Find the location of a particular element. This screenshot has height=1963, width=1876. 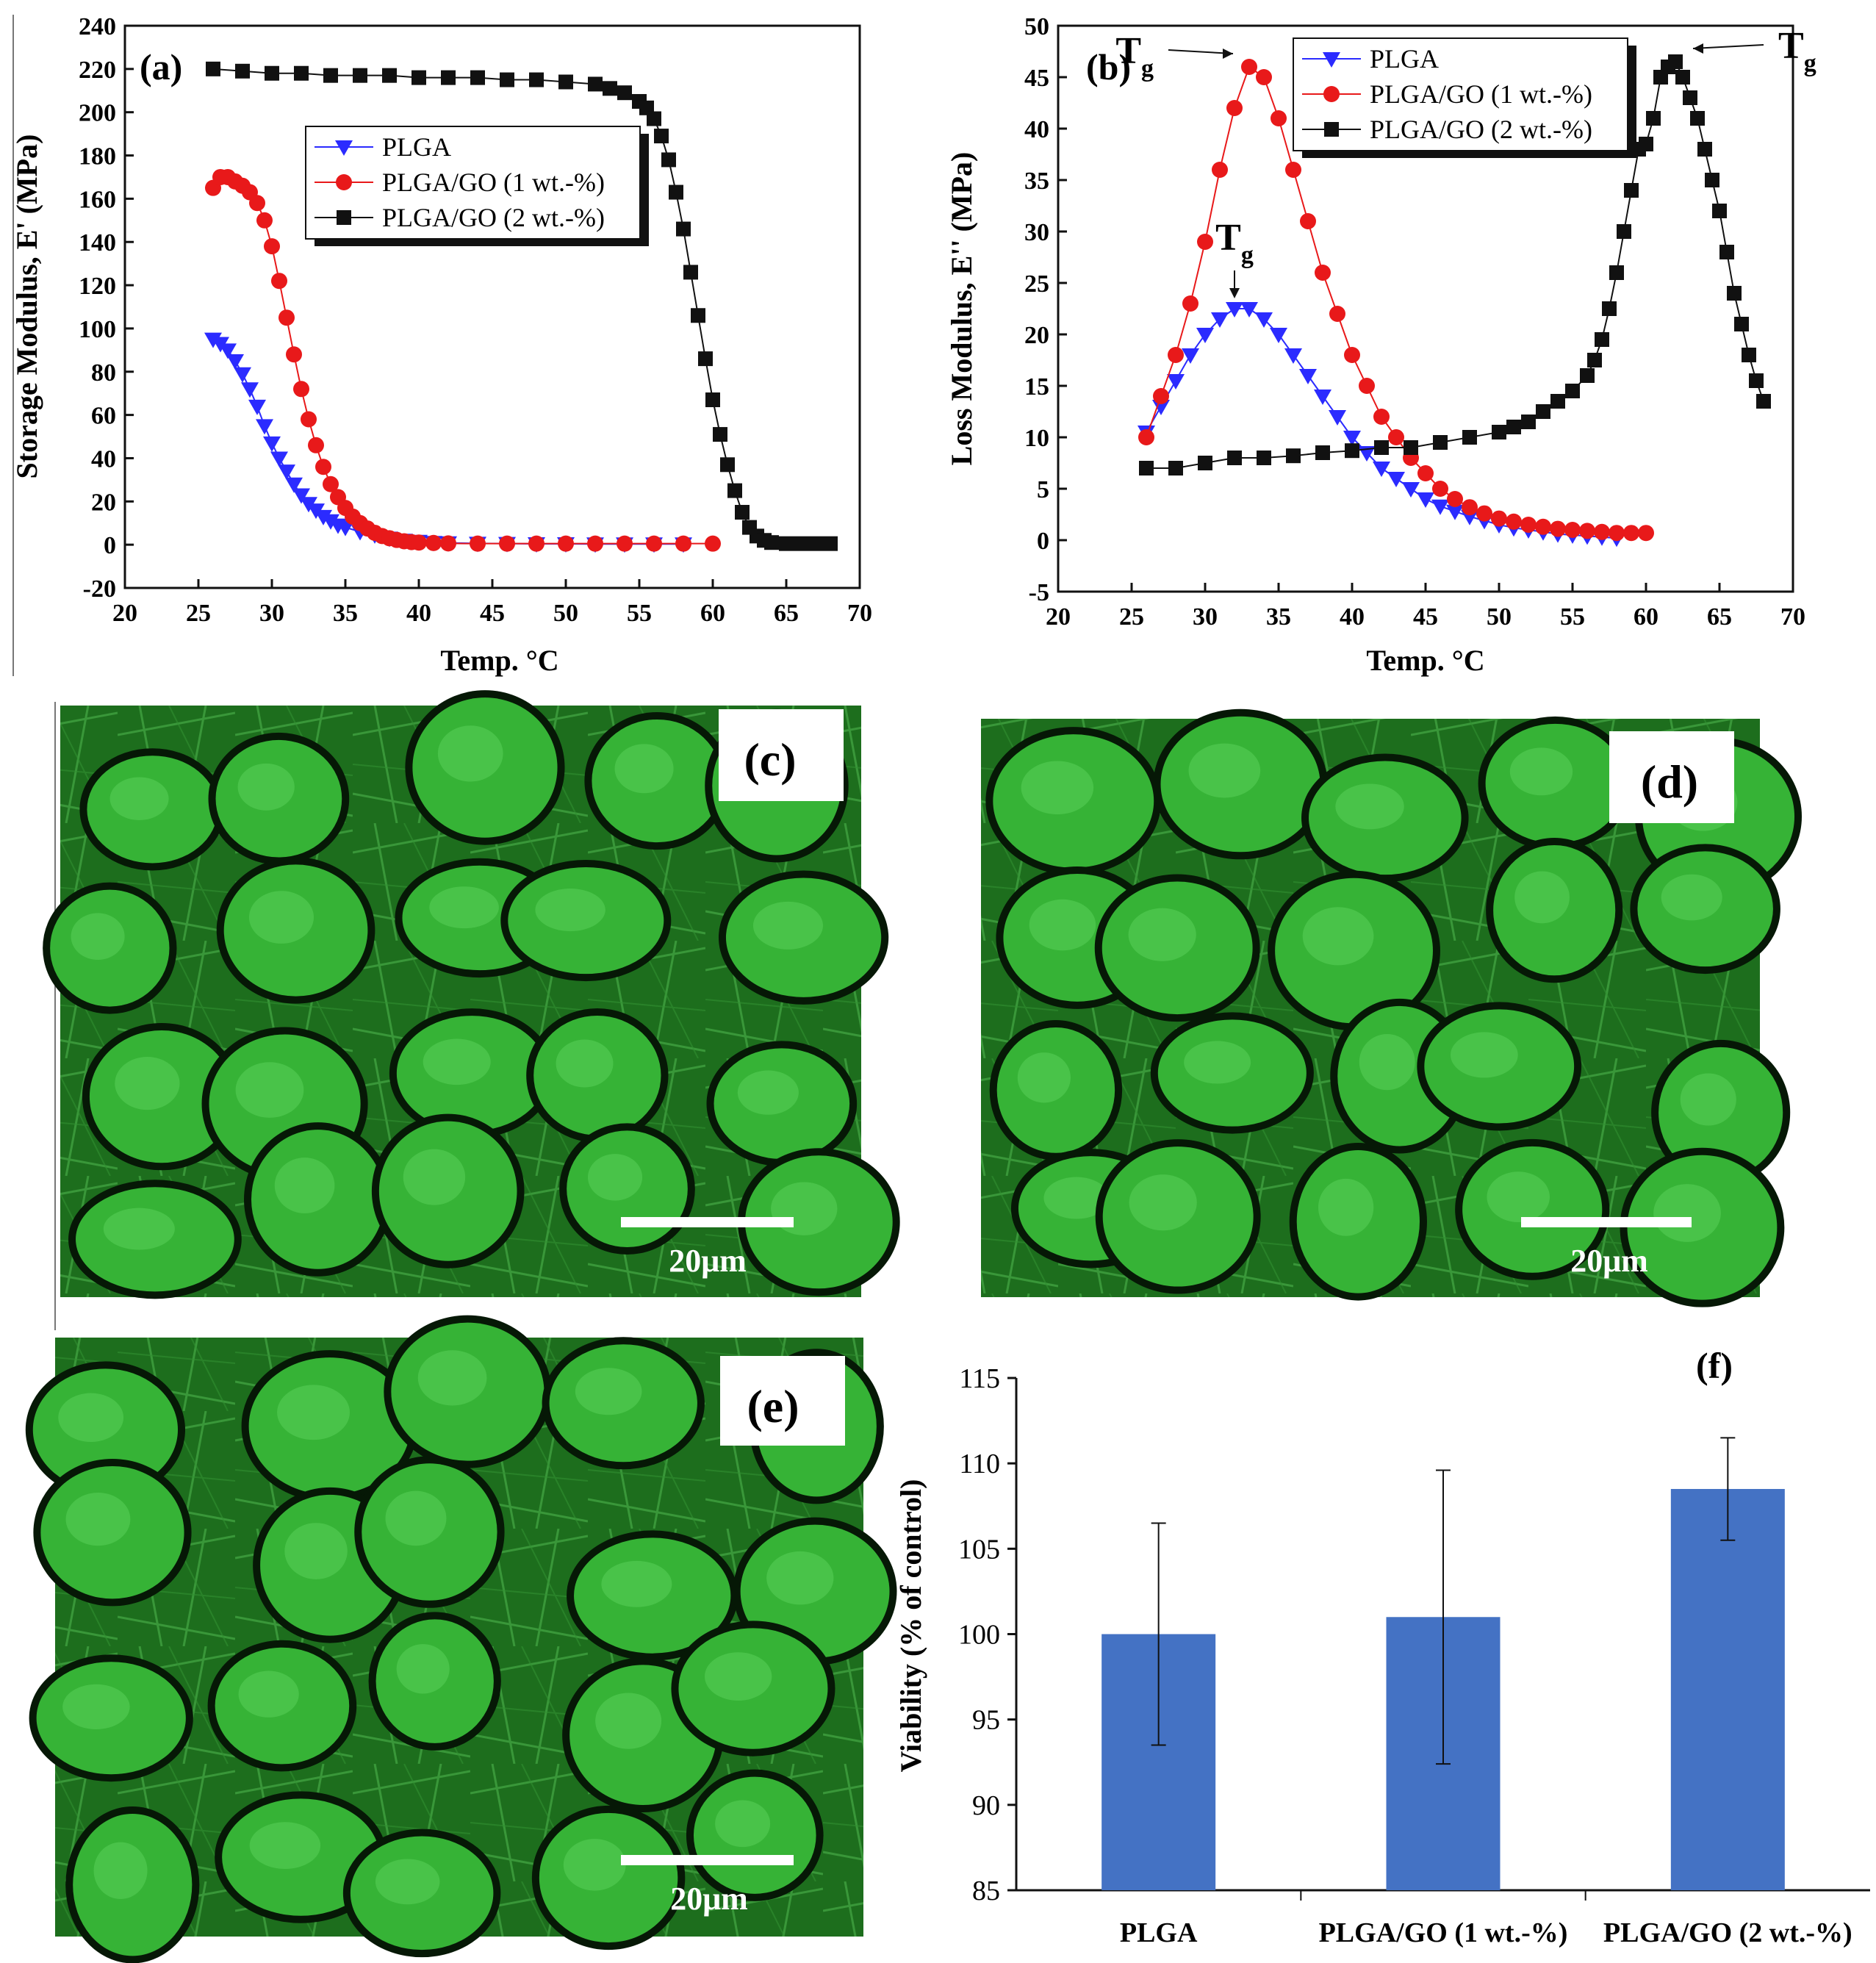

legend-label: PLGA/GO (2 wt.-%) is located at coordinates (1481, 129).